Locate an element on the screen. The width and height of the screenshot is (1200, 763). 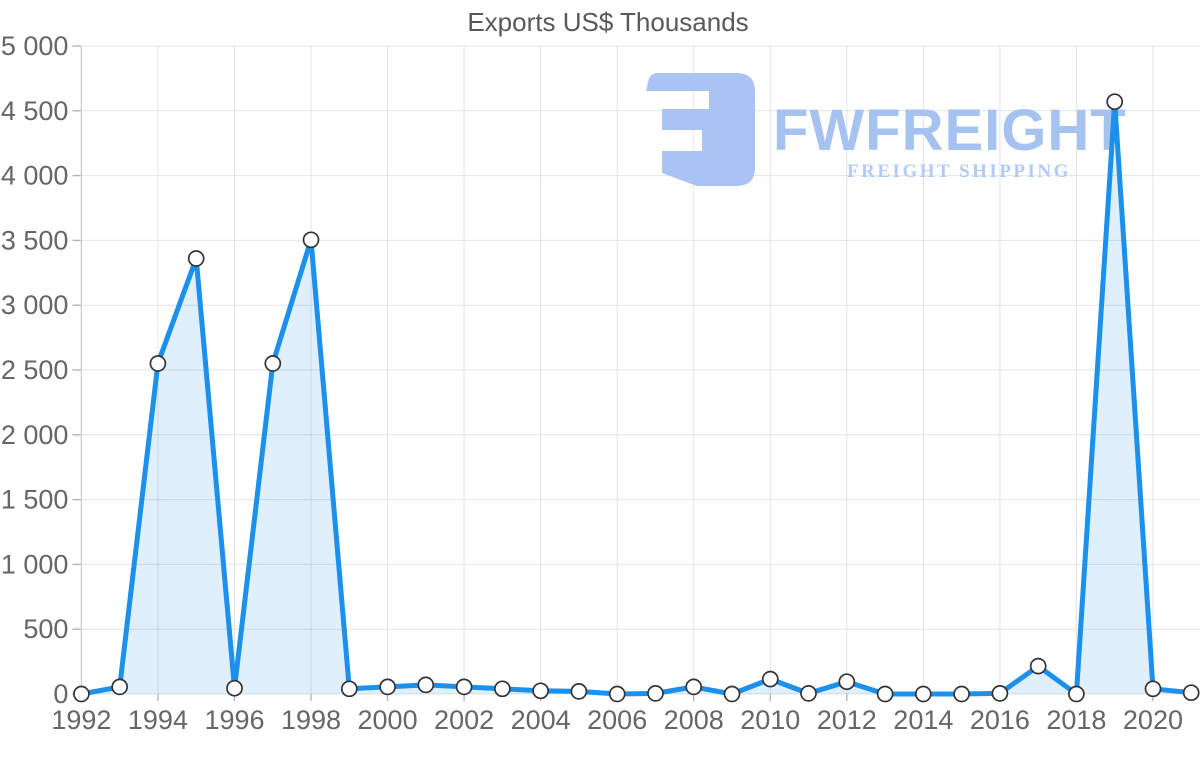
x-axis-label: 2002 is located at coordinates (464, 720).